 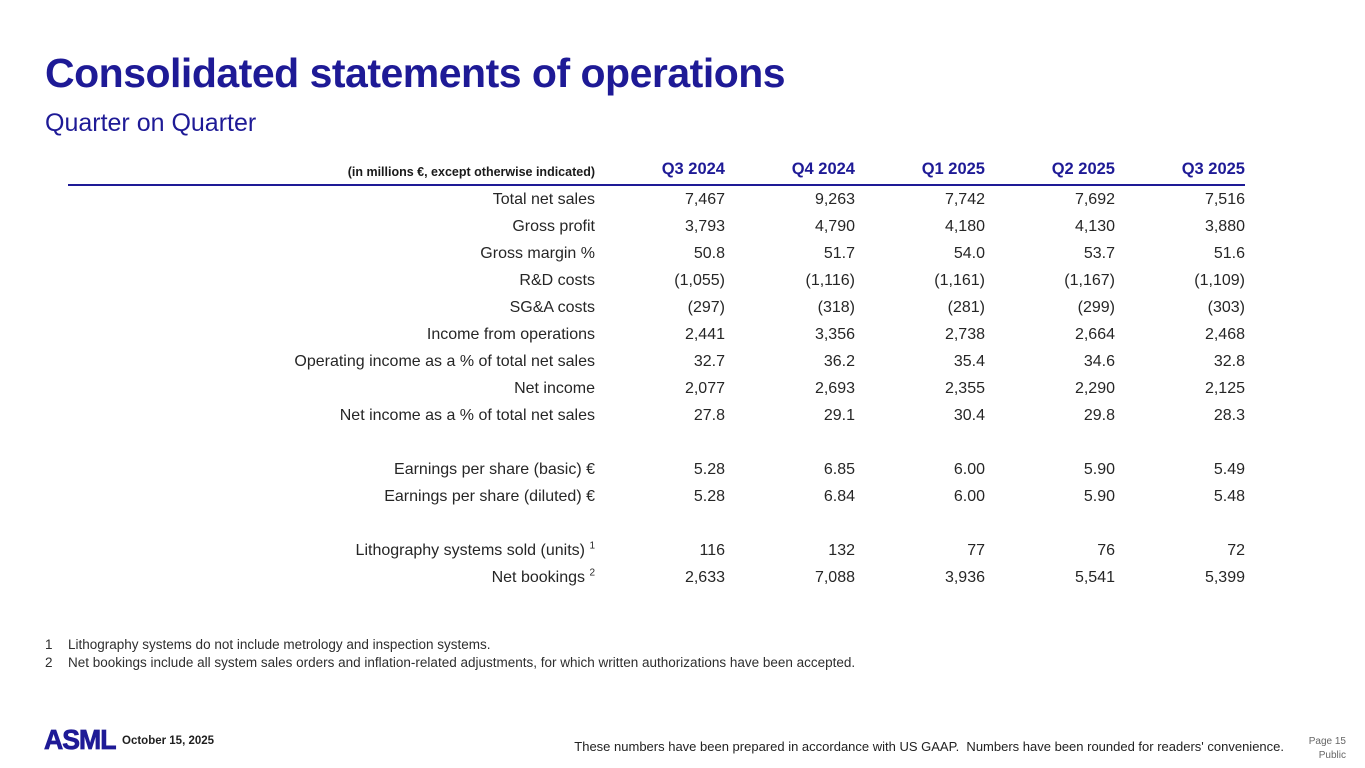 What do you see at coordinates (552, 307) in the screenshot?
I see `row-label-text: SG&A costs` at bounding box center [552, 307].